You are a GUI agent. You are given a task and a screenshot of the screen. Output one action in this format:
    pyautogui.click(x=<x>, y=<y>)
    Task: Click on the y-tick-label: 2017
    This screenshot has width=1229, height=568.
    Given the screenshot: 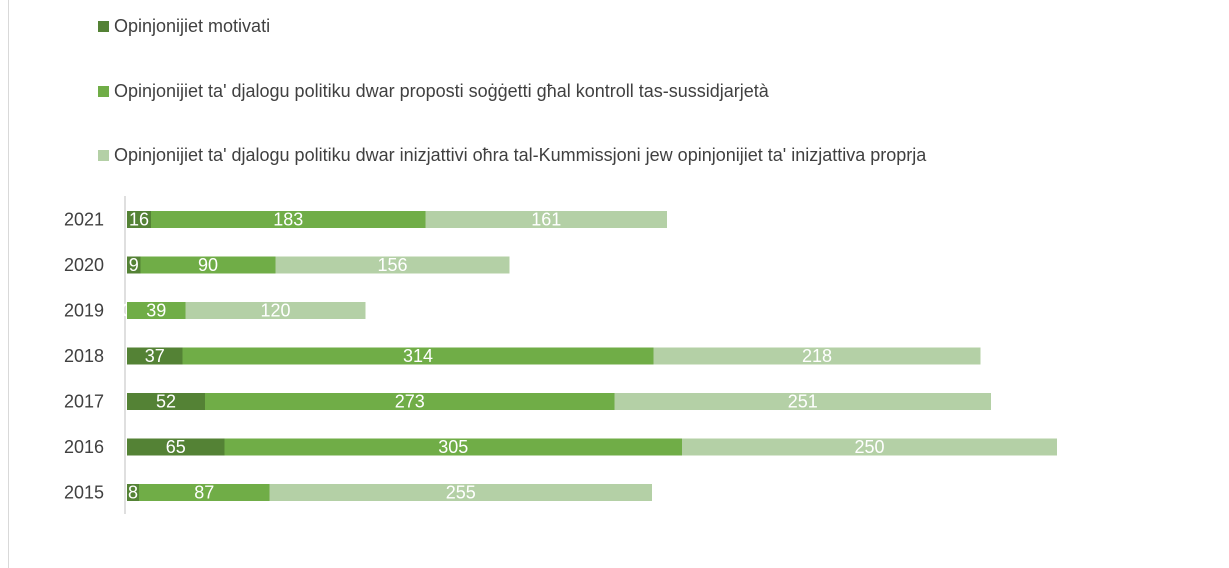 What is the action you would take?
    pyautogui.click(x=84, y=402)
    